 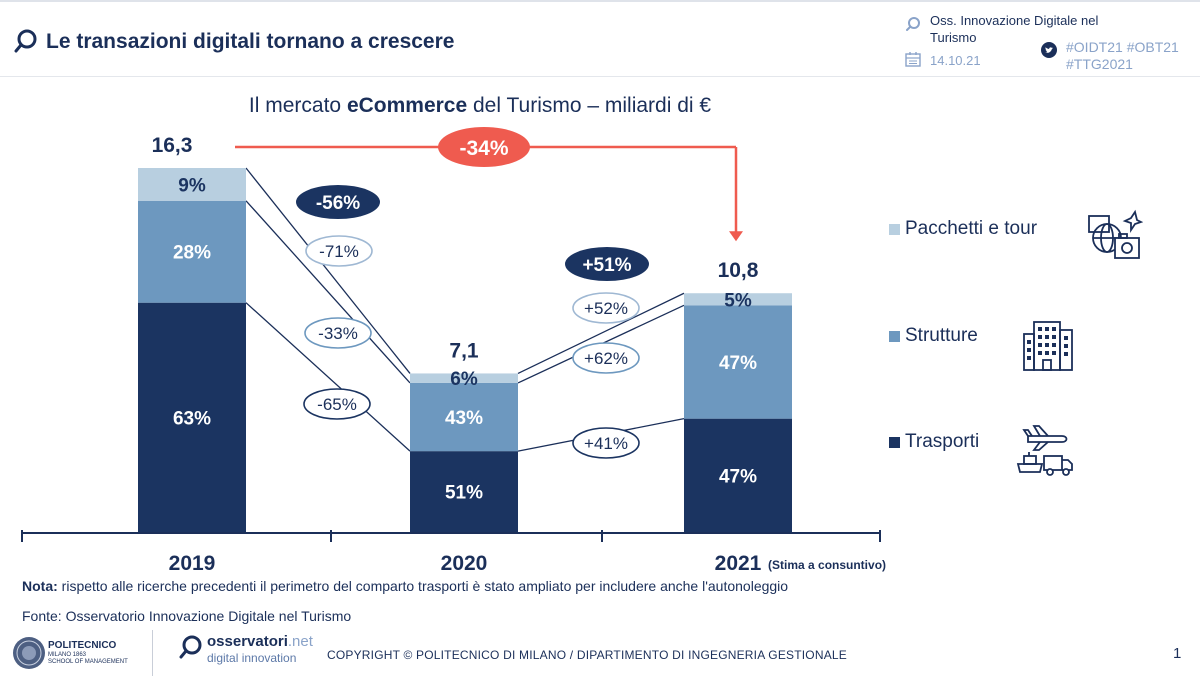 What do you see at coordinates (738, 270) in the screenshot?
I see `total-label: 10,8` at bounding box center [738, 270].